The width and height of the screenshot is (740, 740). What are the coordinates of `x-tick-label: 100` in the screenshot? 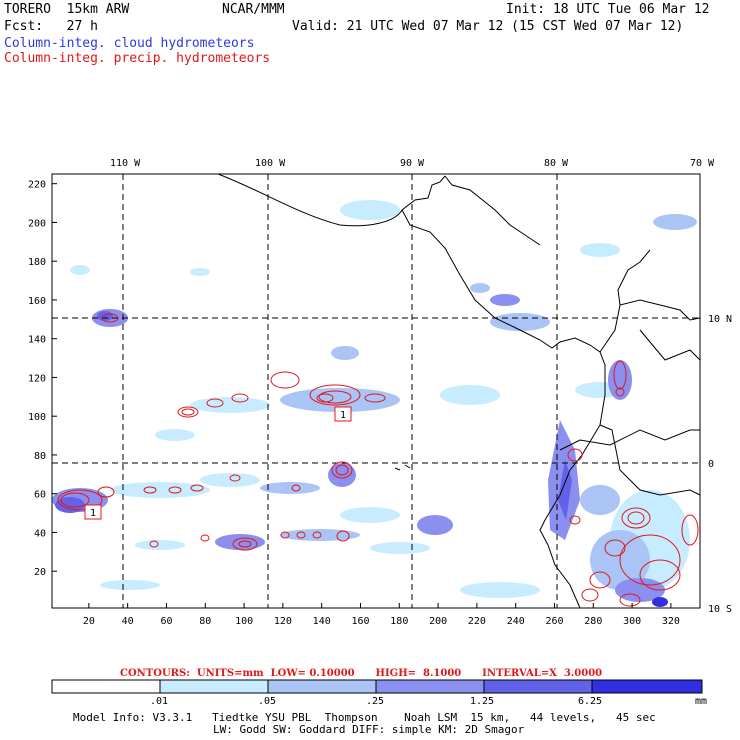 It's located at (244, 621).